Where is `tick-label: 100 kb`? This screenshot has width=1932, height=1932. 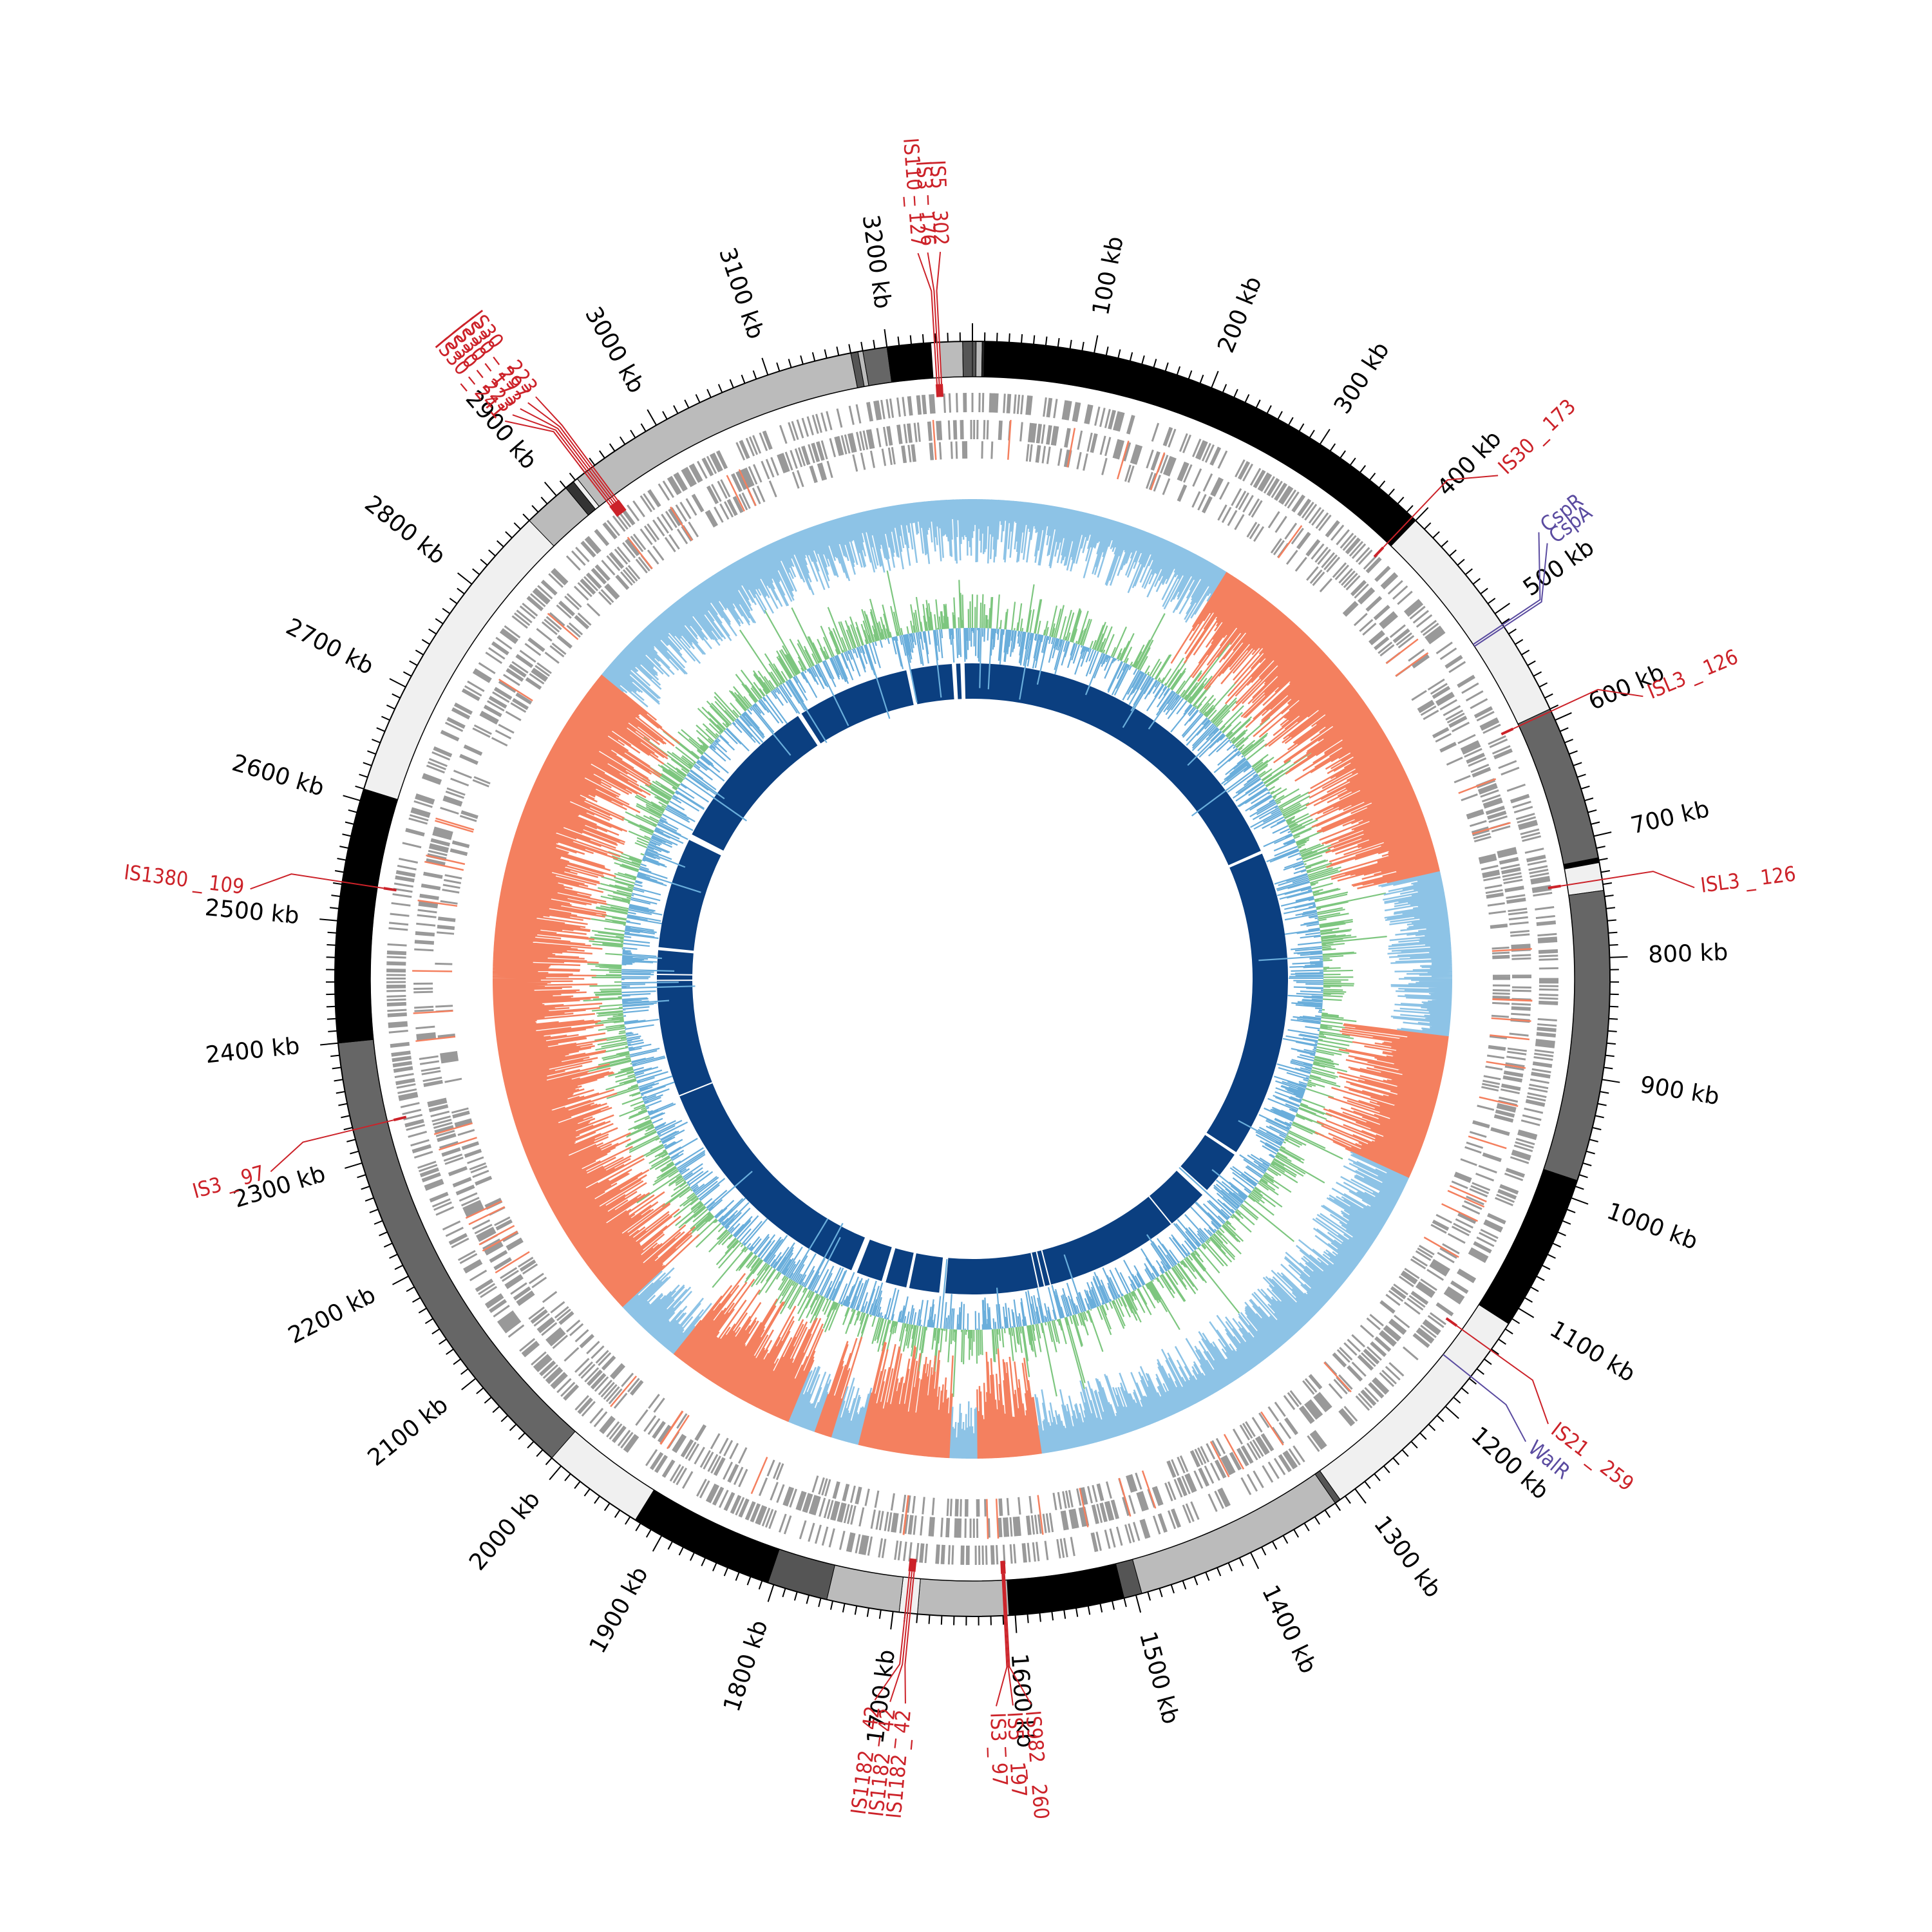
tick-label: 100 kb is located at coordinates (1108, 275).